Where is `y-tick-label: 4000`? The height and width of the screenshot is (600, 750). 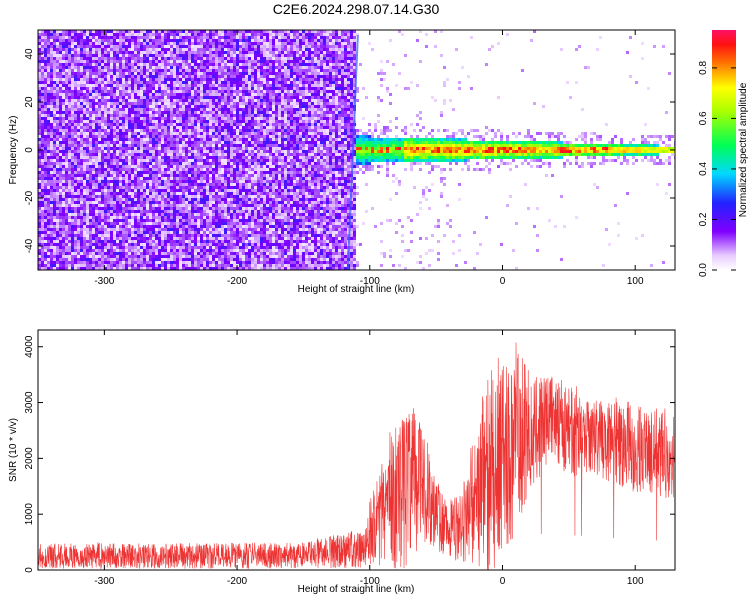 y-tick-label: 4000 is located at coordinates (29, 346).